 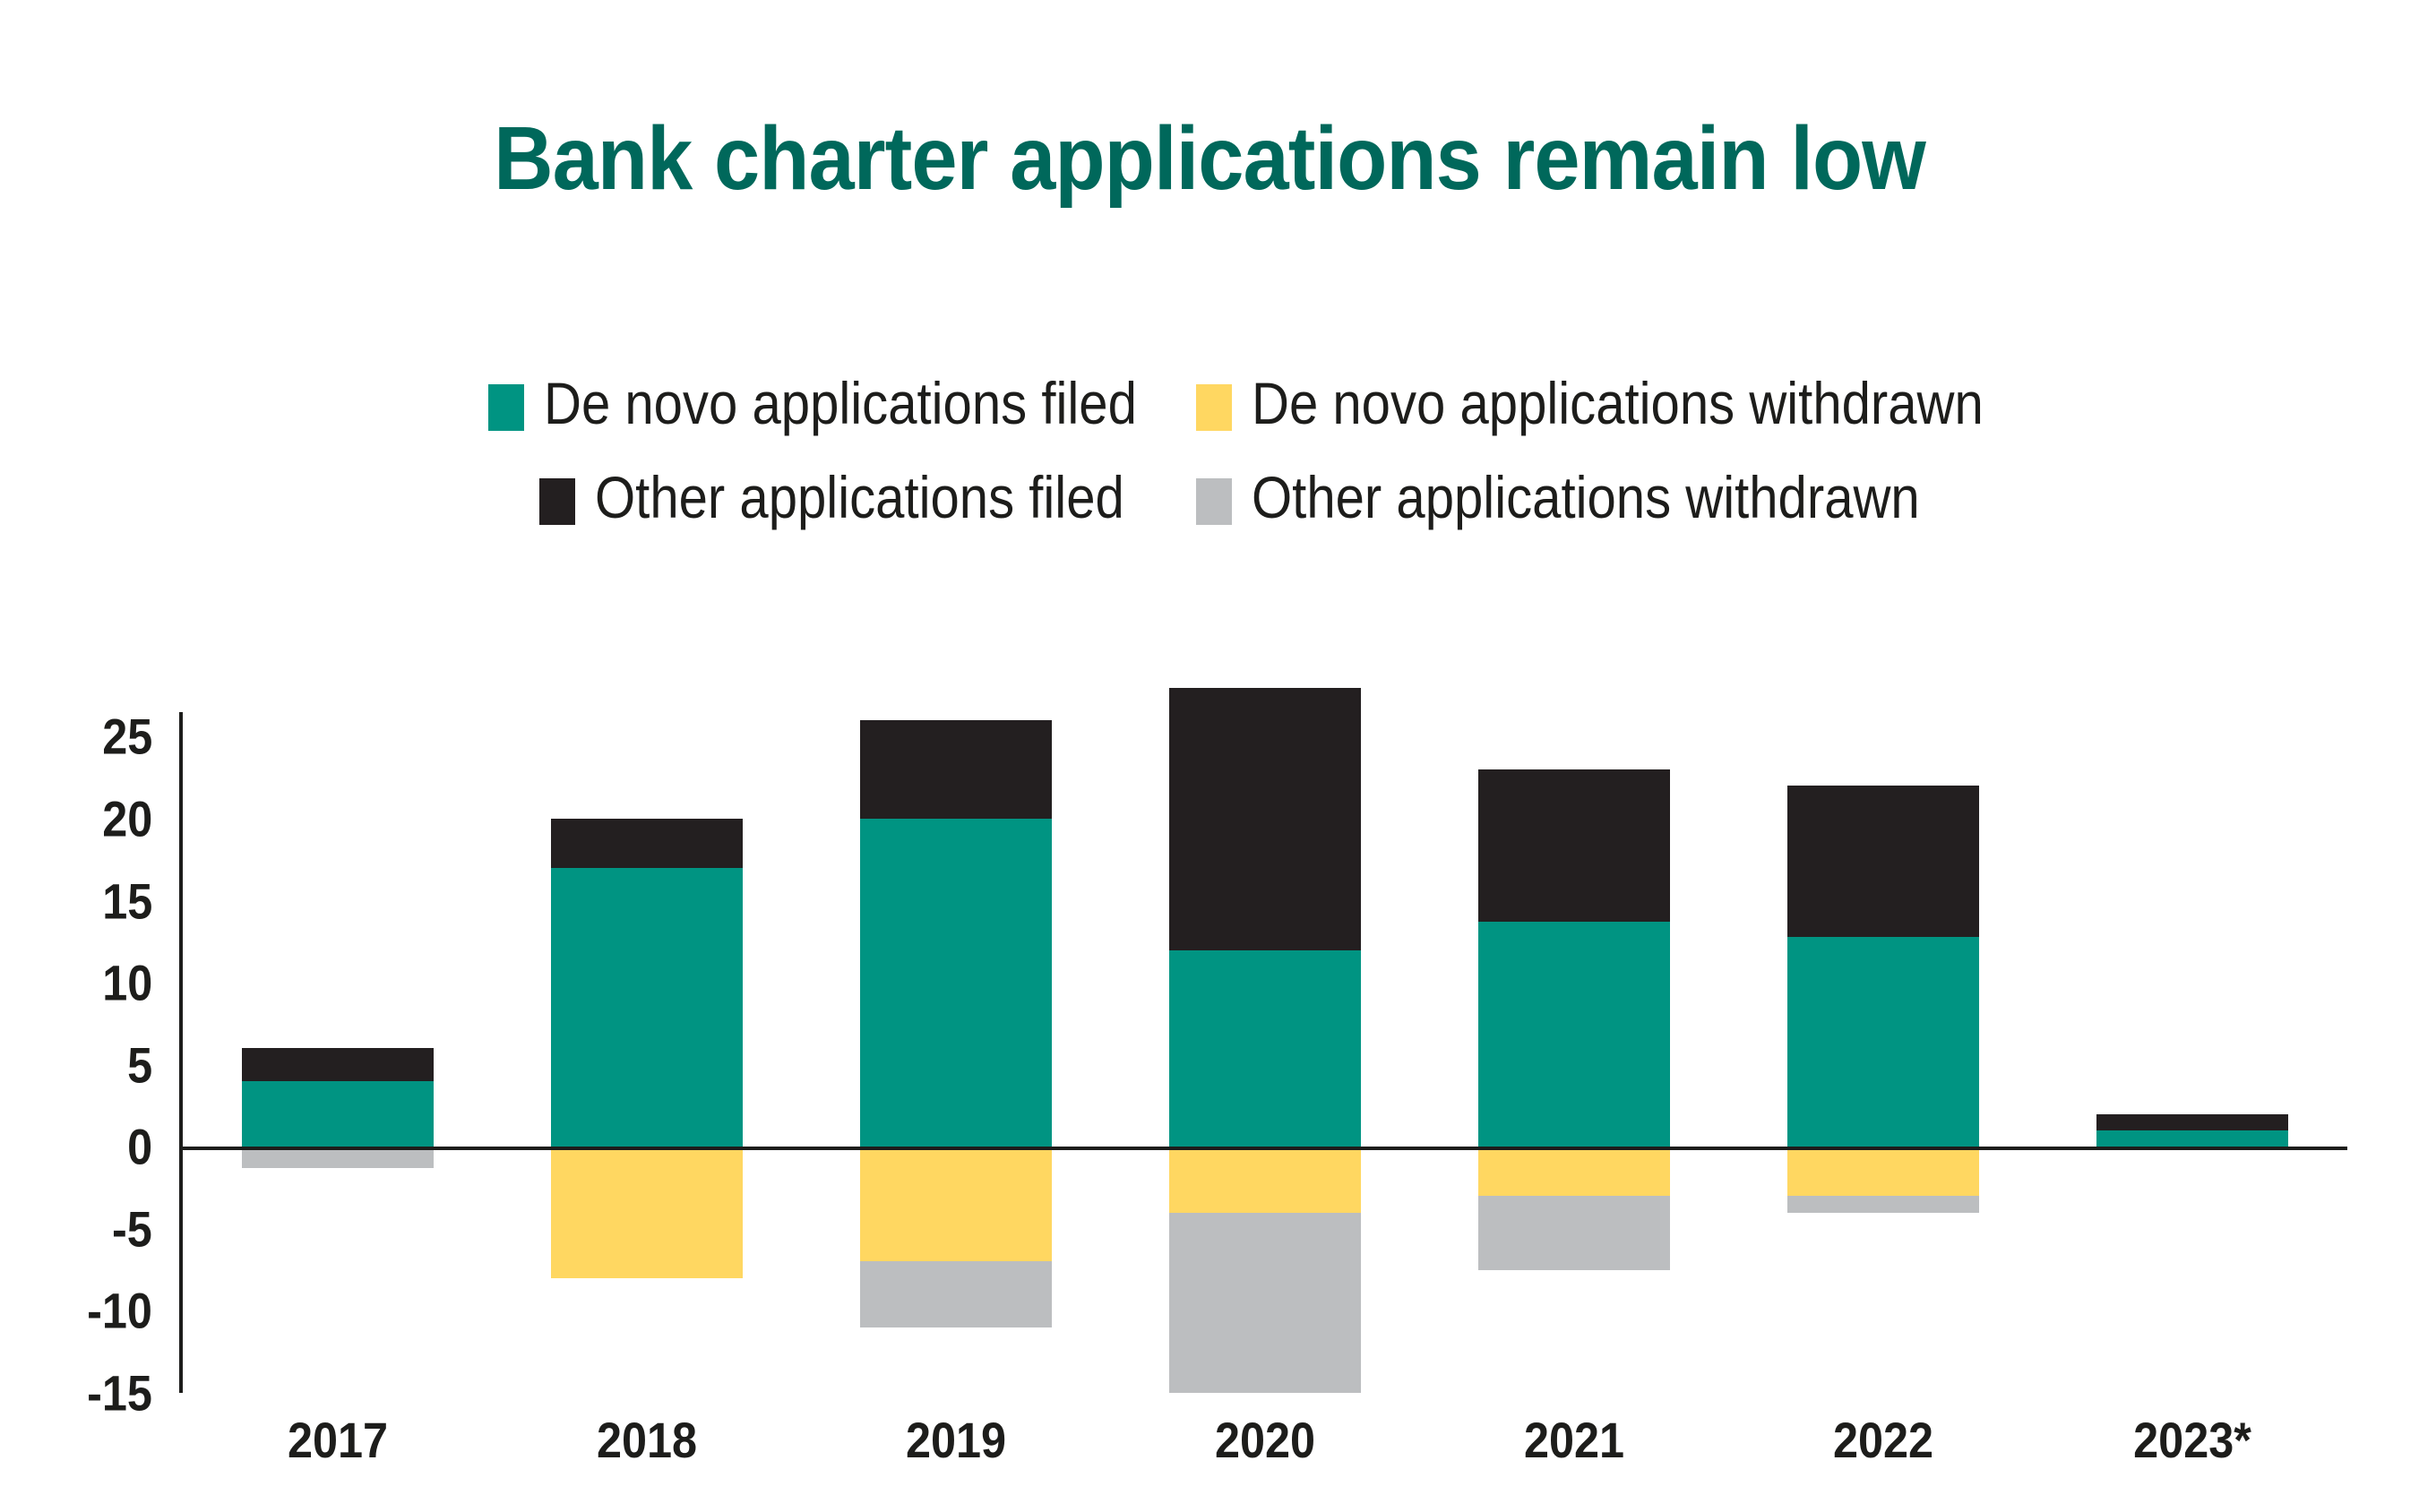 What do you see at coordinates (1210, 159) in the screenshot?
I see `page-title: Bank charter applications remain low` at bounding box center [1210, 159].